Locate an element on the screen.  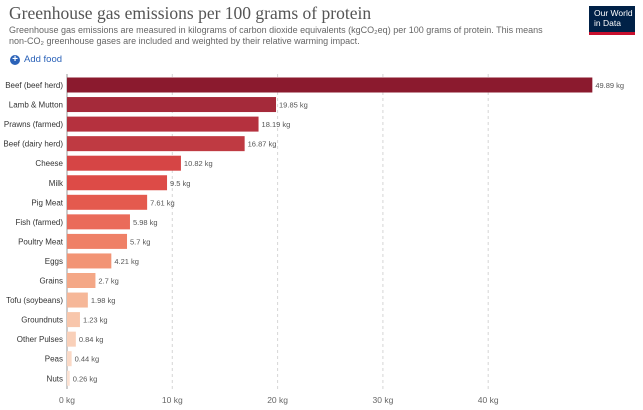
value-label: 5.7 kg is located at coordinates (140, 241).